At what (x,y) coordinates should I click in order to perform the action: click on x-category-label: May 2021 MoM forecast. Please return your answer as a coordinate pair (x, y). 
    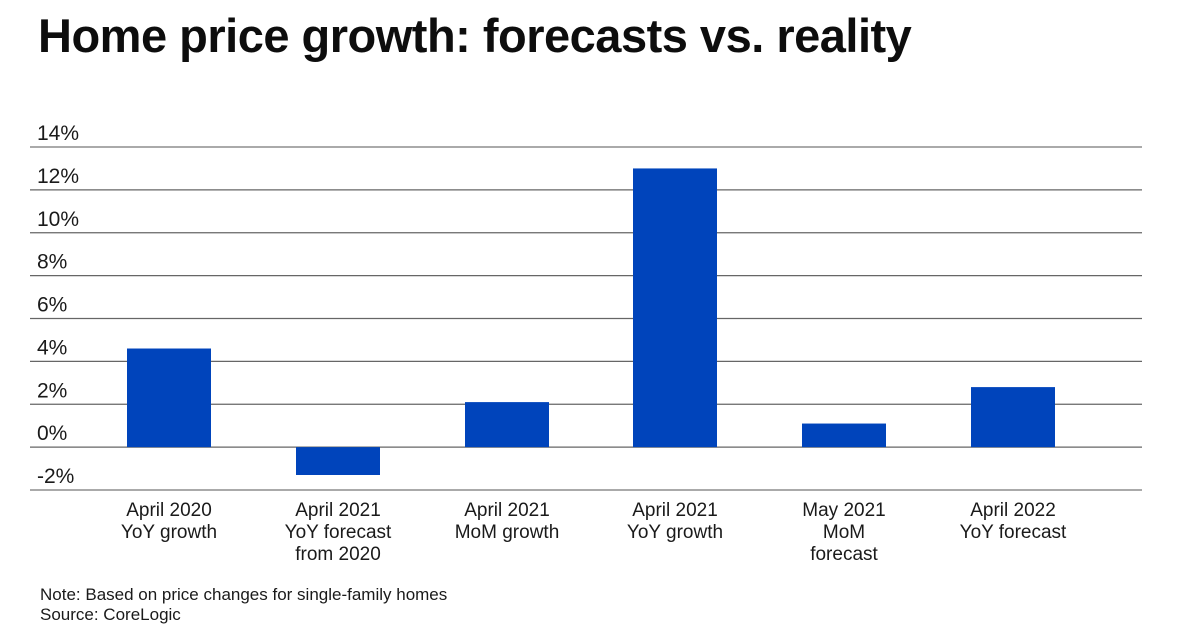
    Looking at the image, I should click on (843, 532).